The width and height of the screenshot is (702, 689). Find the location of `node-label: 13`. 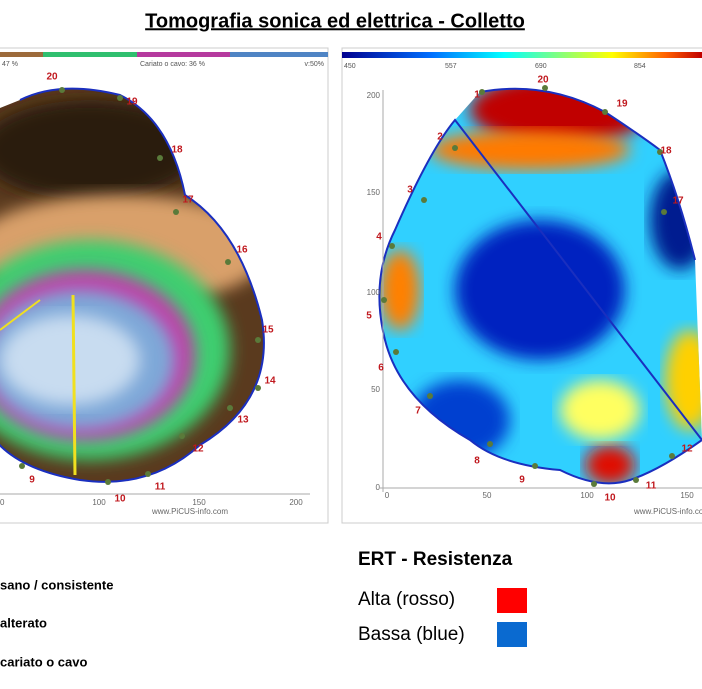

node-label: 13 is located at coordinates (243, 420).